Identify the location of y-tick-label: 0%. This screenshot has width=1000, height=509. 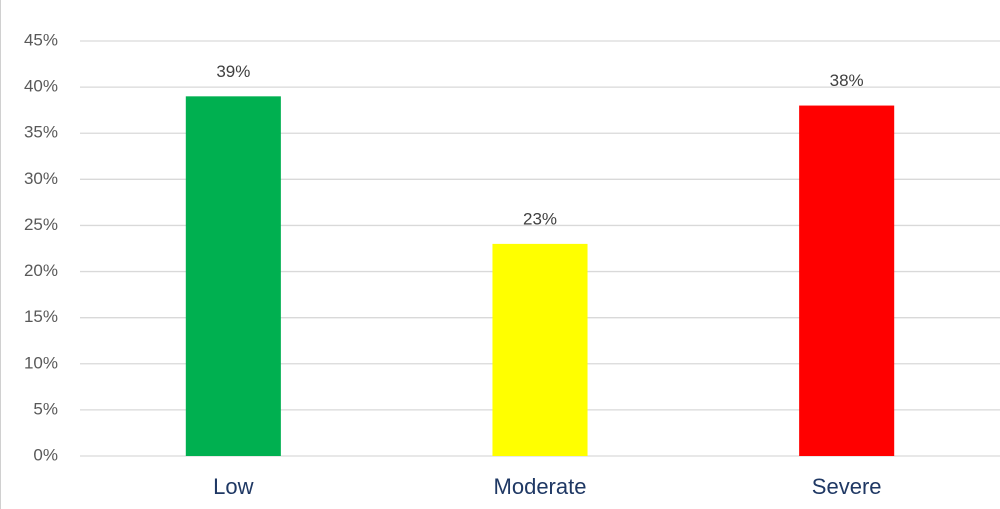
(45, 454).